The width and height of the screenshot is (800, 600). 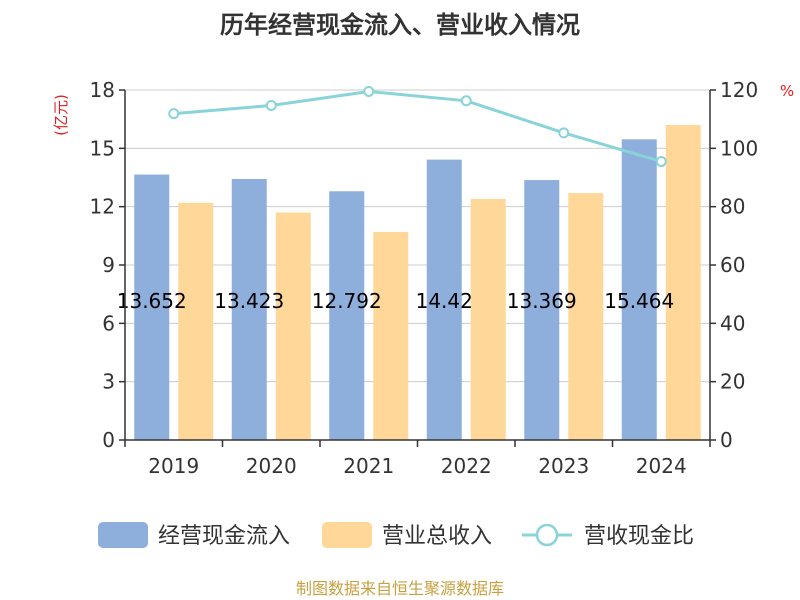 What do you see at coordinates (466, 466) in the screenshot?
I see `x-tick-label-2022: 2022` at bounding box center [466, 466].